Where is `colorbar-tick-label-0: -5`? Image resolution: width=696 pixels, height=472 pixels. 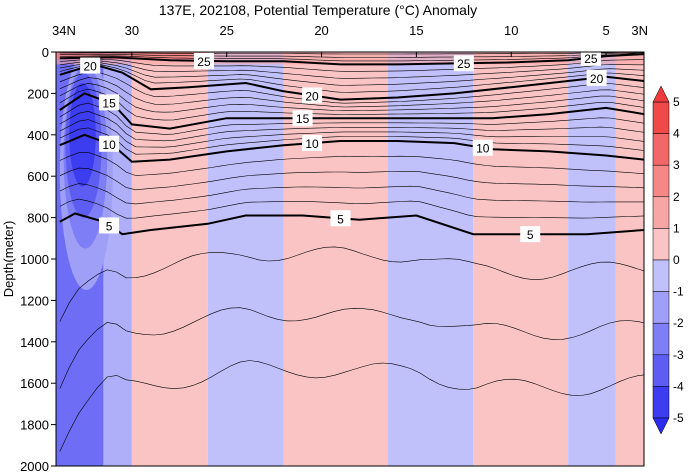
colorbar-tick-label-0: -5 is located at coordinates (678, 418).